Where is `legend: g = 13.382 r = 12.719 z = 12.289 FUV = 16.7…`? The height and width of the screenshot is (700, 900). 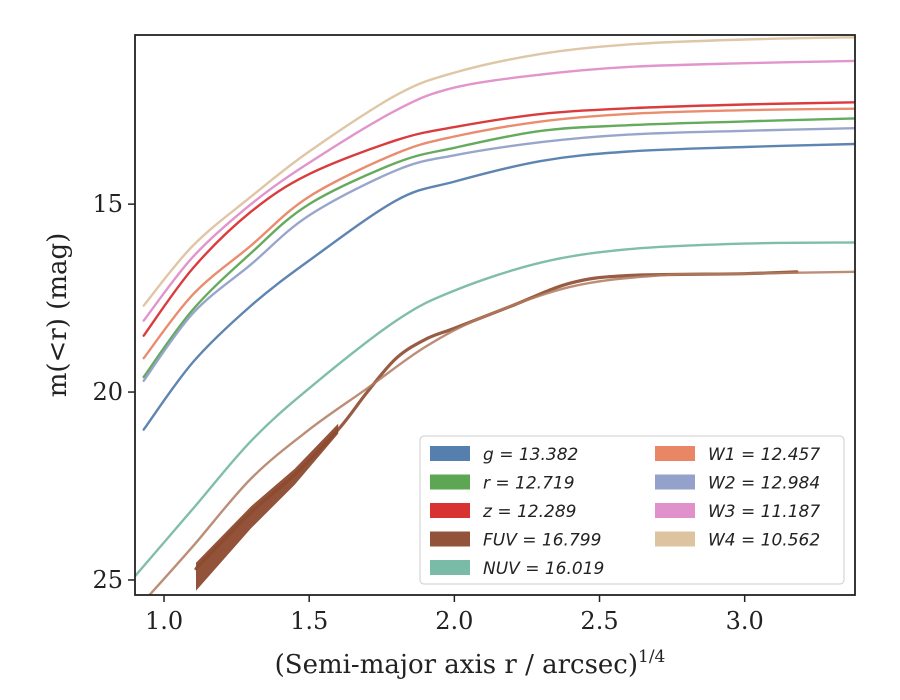 legend: g = 13.382 r = 12.719 z = 12.289 FUV = 16.7… is located at coordinates (632, 510).